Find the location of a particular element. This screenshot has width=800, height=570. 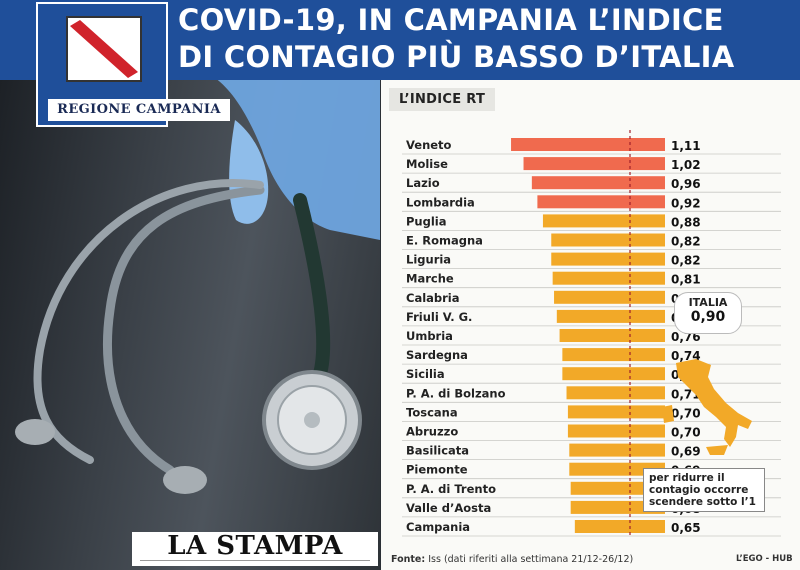

headline-line-1: COVID-19, IN CAMPANIA L’INDICE is located at coordinates (451, 20).